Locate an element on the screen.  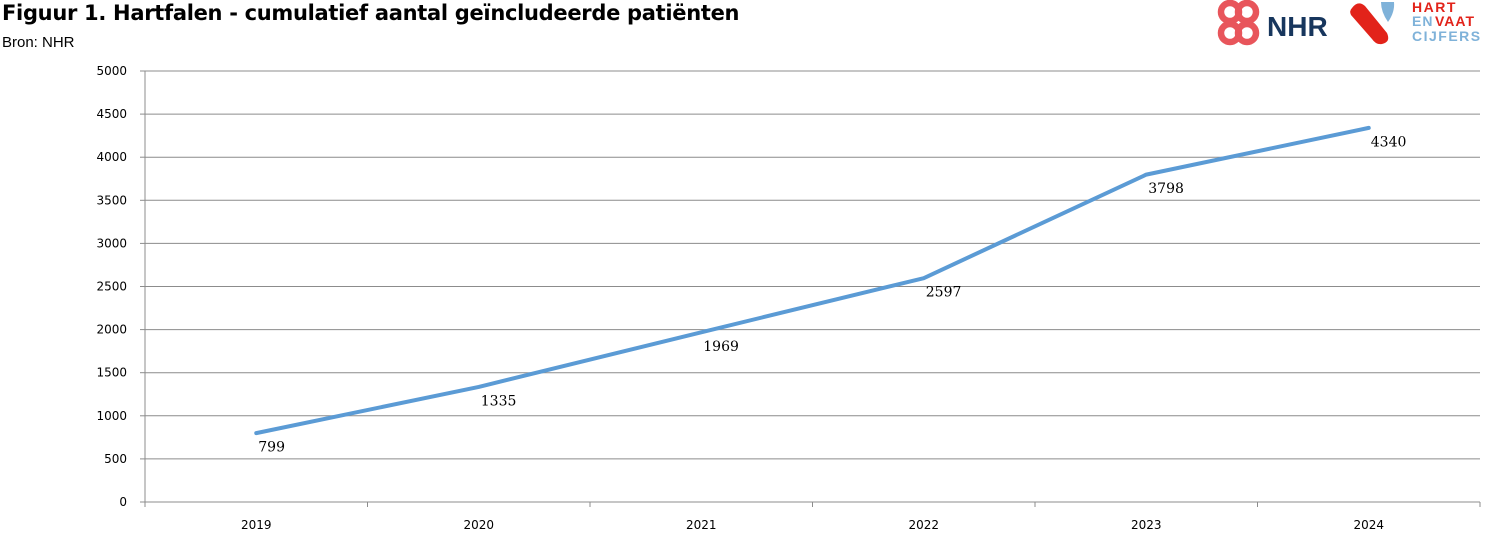
data-label: 4340 is located at coordinates (1389, 142).